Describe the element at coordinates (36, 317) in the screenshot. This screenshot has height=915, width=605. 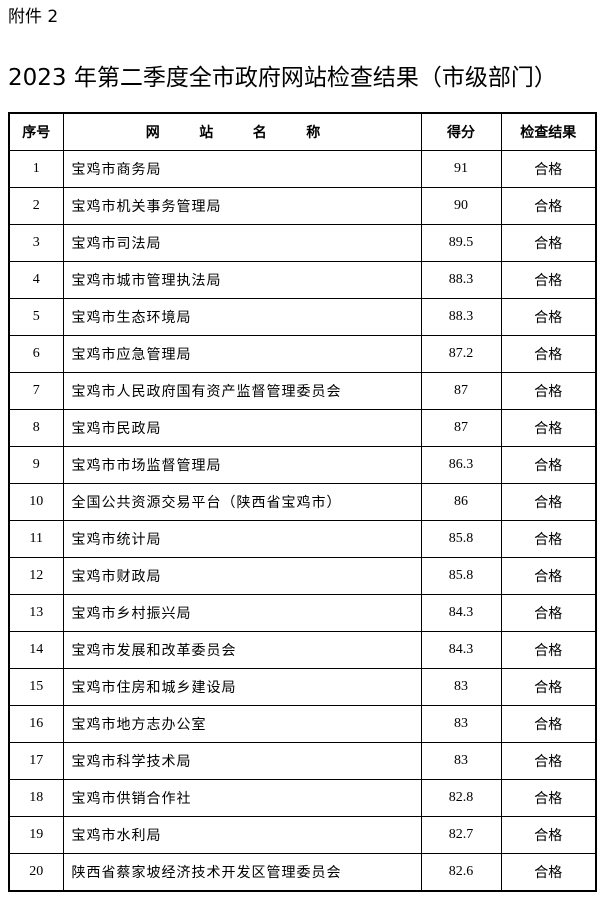
I see `row-number: 5` at that location.